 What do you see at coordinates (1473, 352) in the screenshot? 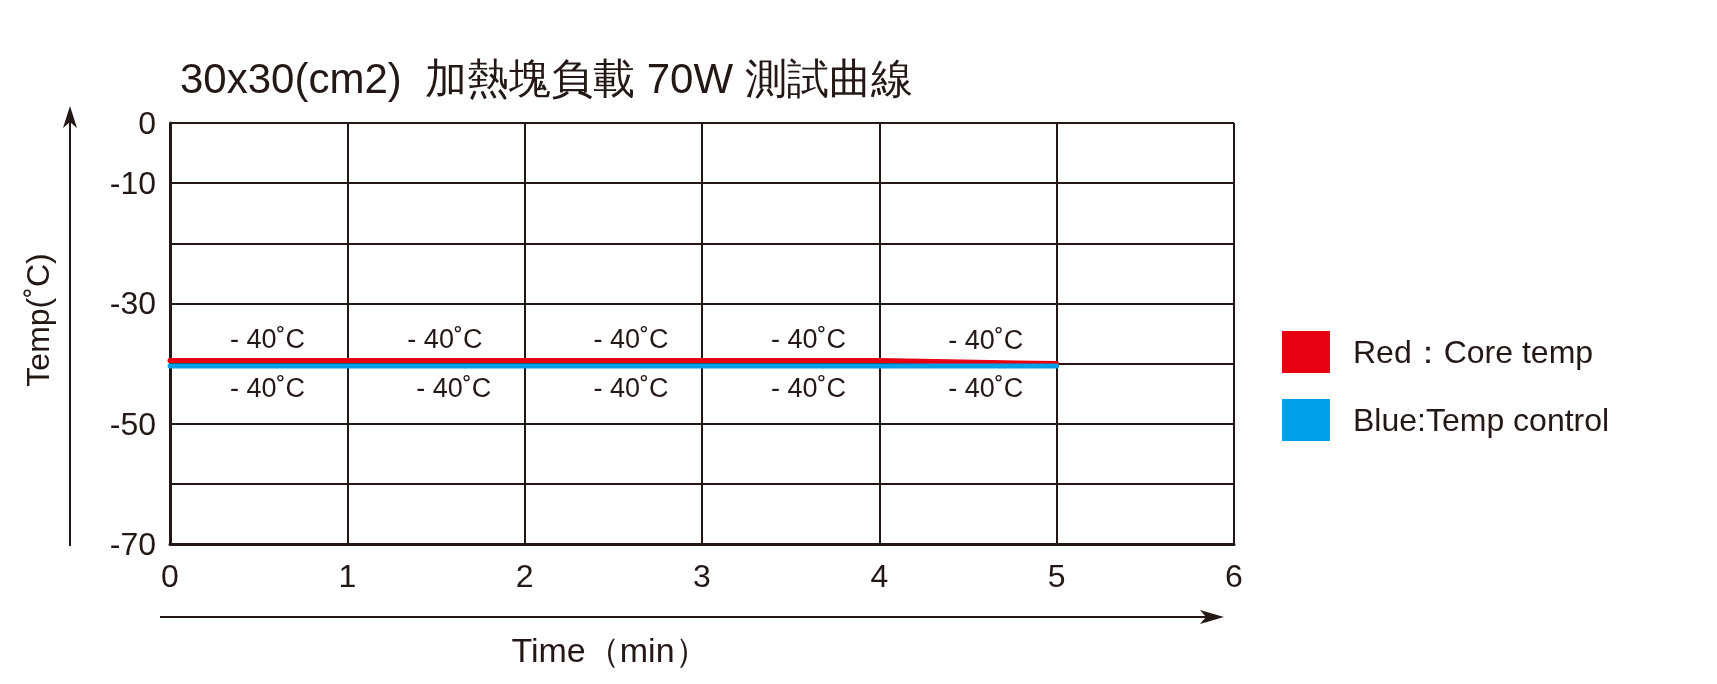
I see `legend-label: Red：Core temp` at bounding box center [1473, 352].